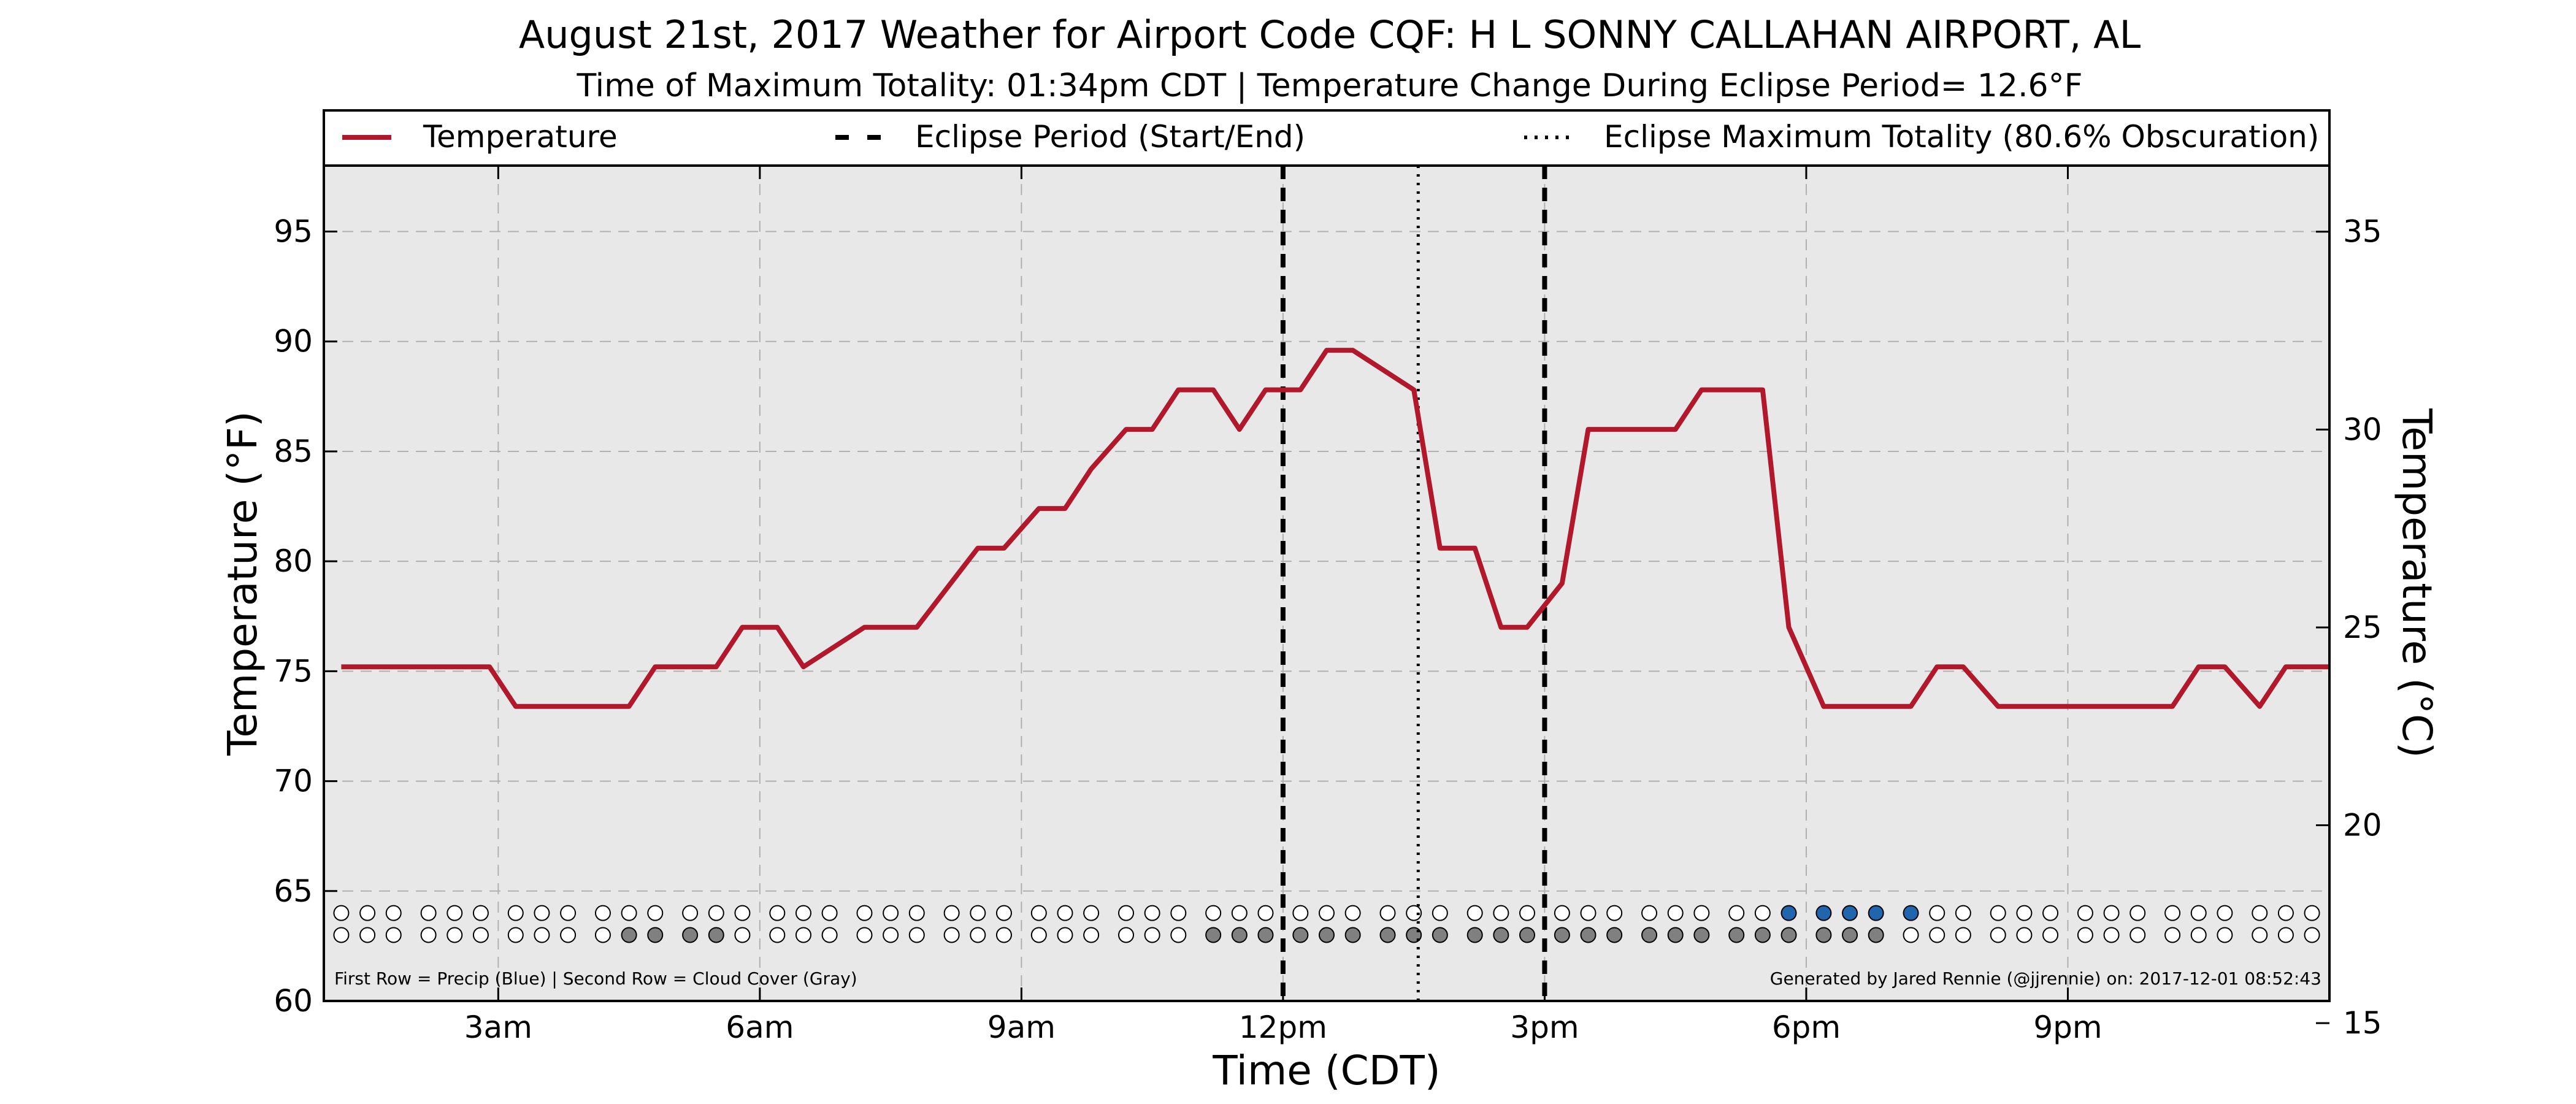 The height and width of the screenshot is (1104, 2576). Describe the element at coordinates (293, 891) in the screenshot. I see `y-tick-label: 65` at that location.